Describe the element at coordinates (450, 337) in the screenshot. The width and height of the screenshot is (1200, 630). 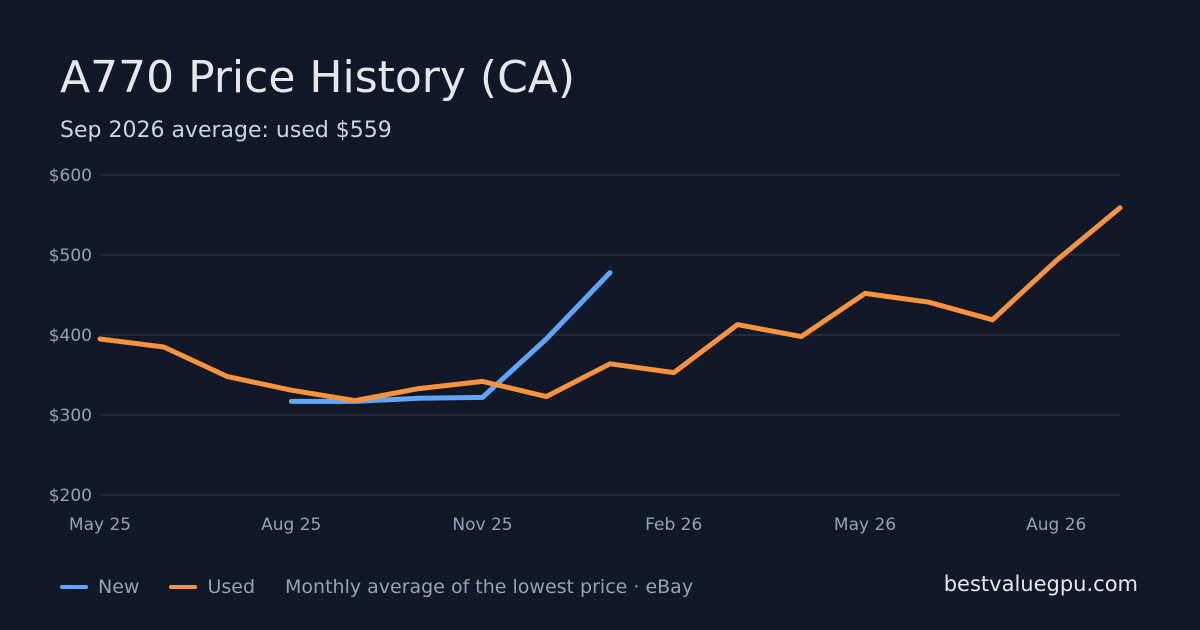
I see `series-line-new` at that location.